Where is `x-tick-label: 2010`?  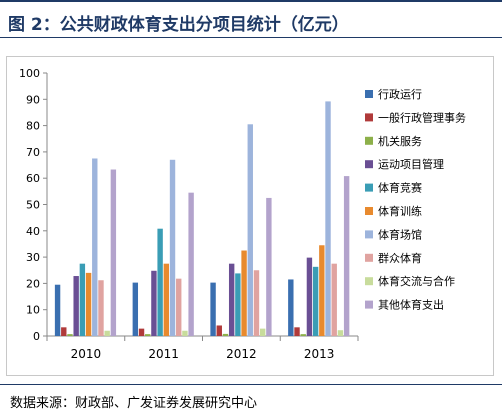 x-tick-label: 2010 is located at coordinates (86, 354).